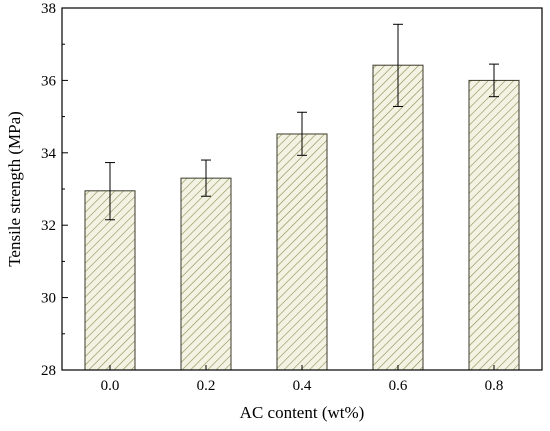 The height and width of the screenshot is (431, 550). I want to click on y-tick-label-28: 28, so click(48, 371).